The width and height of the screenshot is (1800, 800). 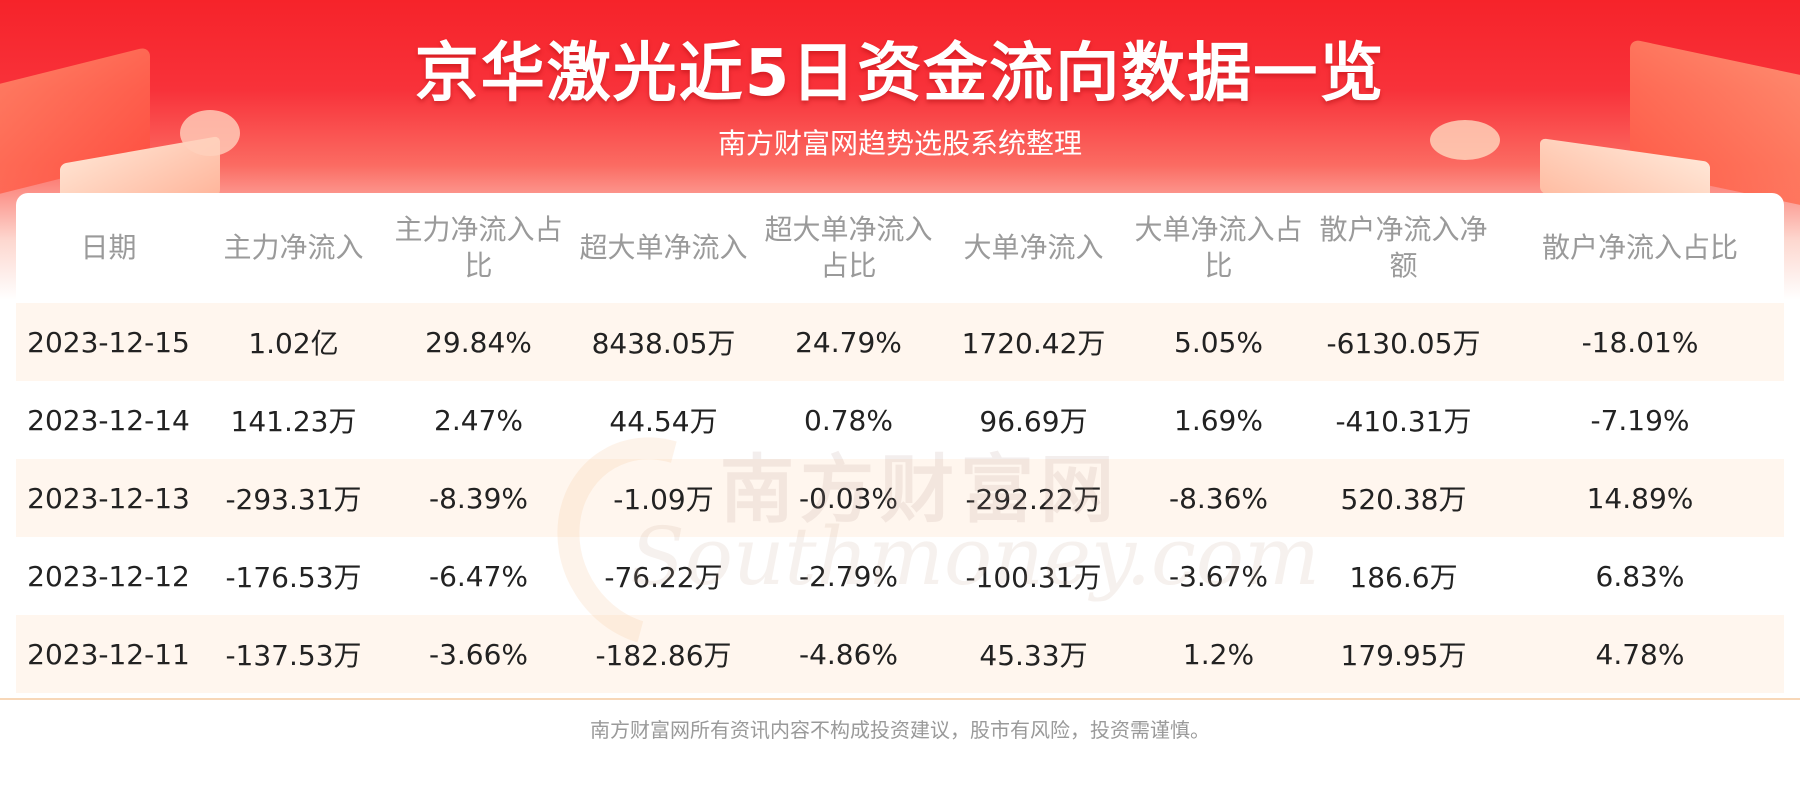 I want to click on table-cell: 179.95万, so click(x=1403, y=654).